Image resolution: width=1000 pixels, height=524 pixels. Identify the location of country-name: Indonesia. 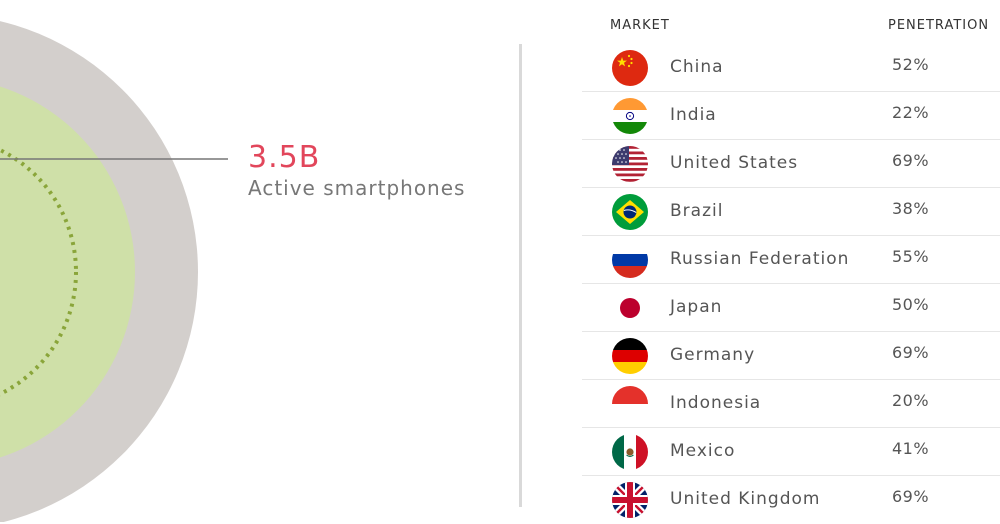
(716, 403).